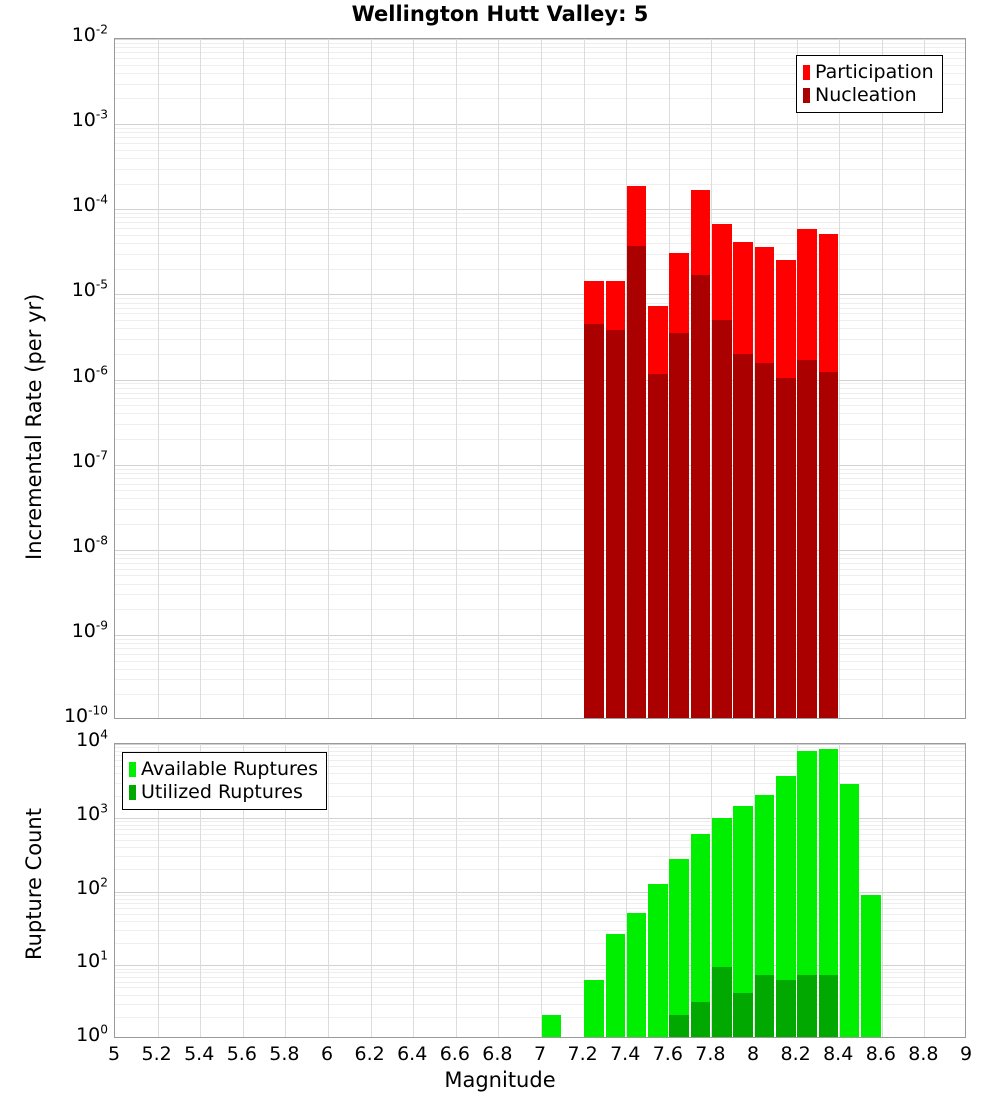 The height and width of the screenshot is (1100, 1000). I want to click on x-tick-label: 5, so click(114, 1054).